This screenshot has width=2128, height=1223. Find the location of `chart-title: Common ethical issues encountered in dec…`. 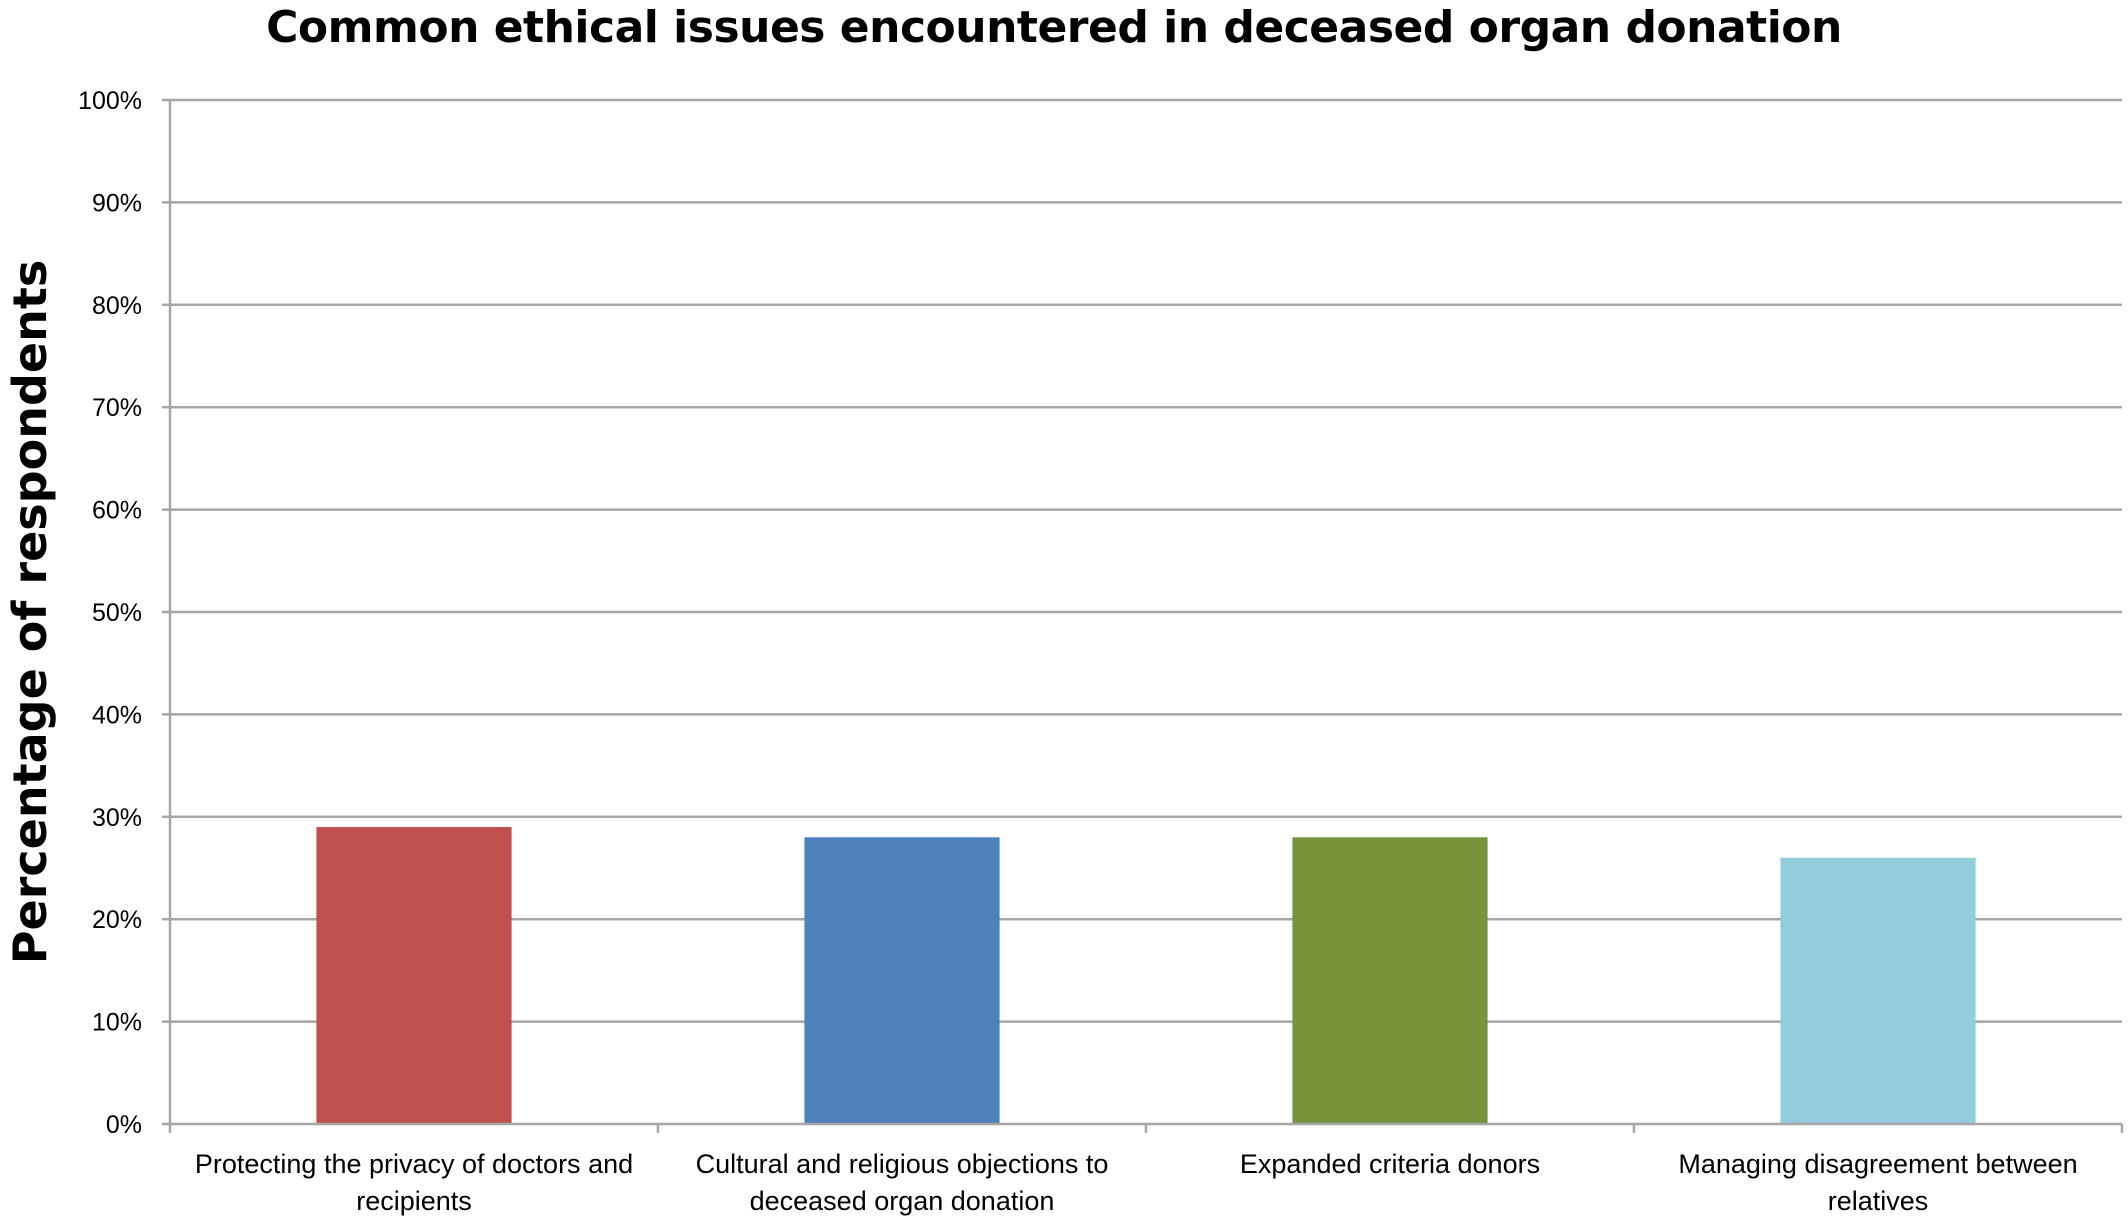

chart-title: Common ethical issues encountered in dec… is located at coordinates (1054, 27).